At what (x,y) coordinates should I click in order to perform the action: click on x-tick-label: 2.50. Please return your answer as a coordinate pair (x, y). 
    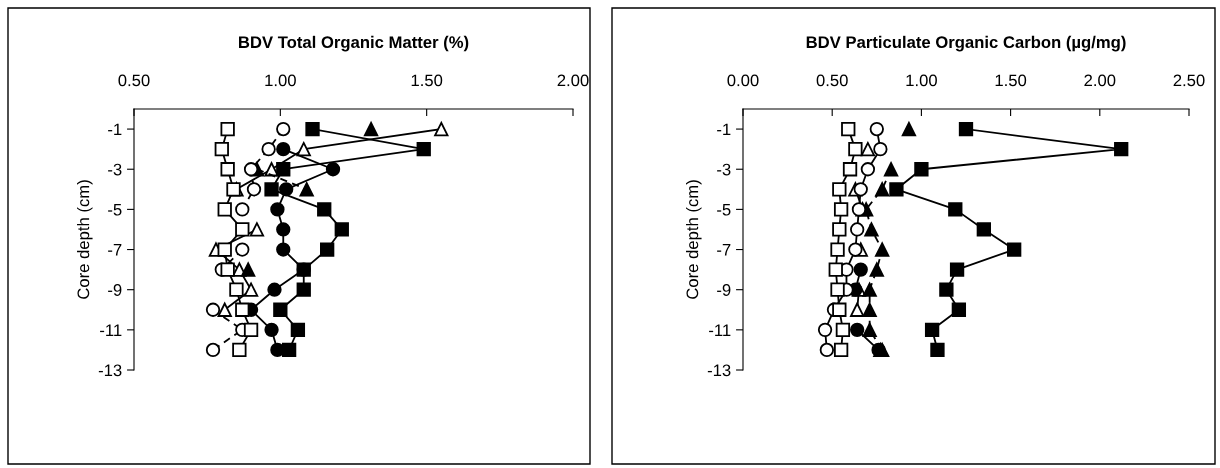
    Looking at the image, I should click on (1189, 80).